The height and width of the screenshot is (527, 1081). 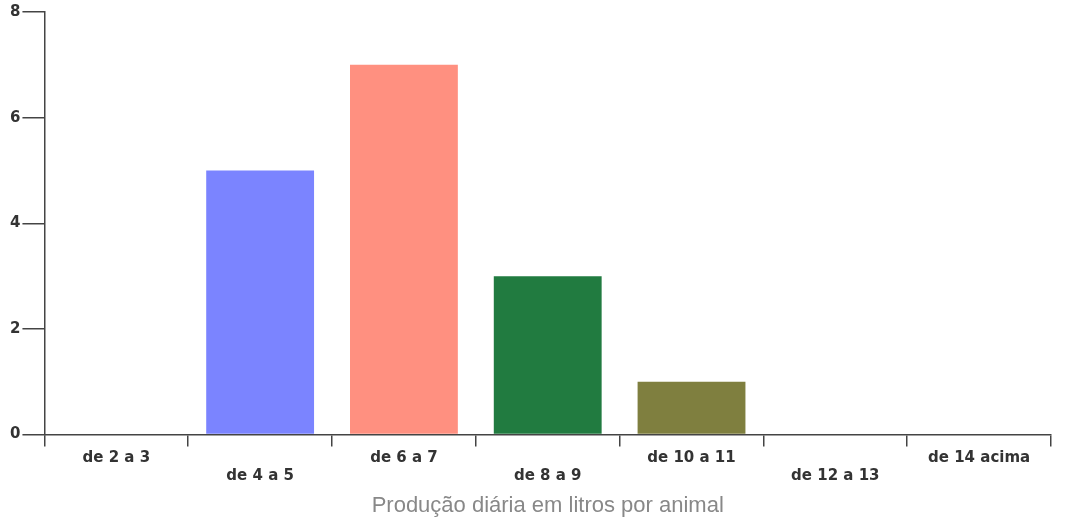 I want to click on y-tick-label: 4, so click(x=15, y=222).